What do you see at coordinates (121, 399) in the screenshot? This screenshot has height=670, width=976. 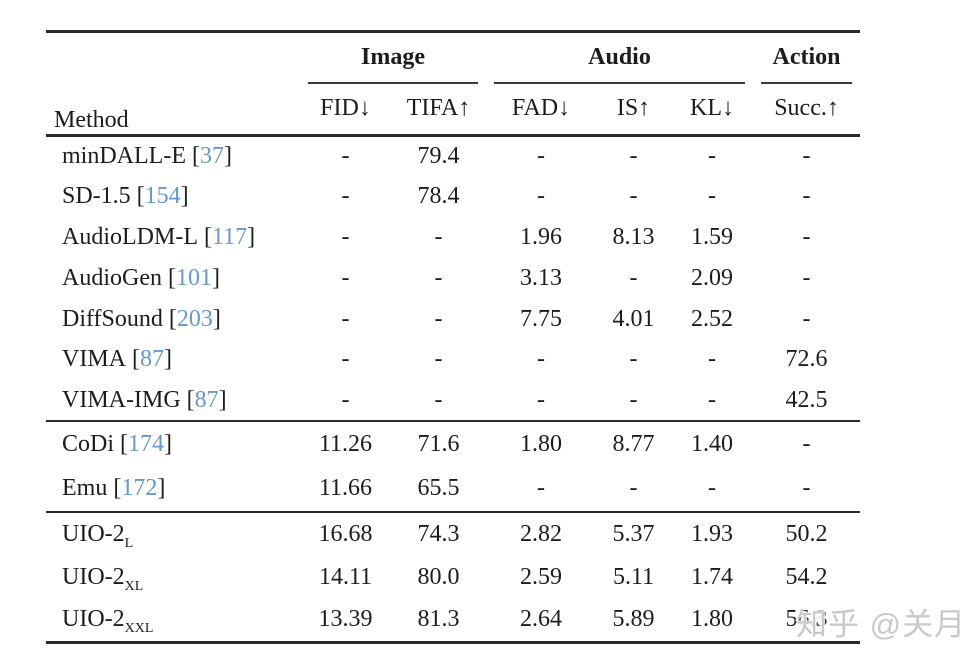 I see `method-name: VIMA-IMG` at bounding box center [121, 399].